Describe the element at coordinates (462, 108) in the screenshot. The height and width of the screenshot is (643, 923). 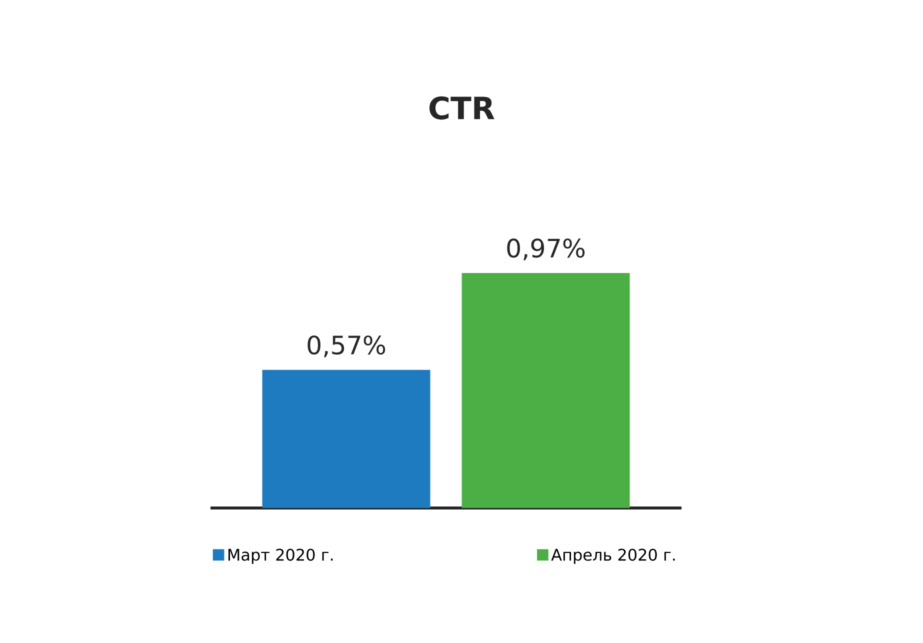
I see `chart-title: CTR` at that location.